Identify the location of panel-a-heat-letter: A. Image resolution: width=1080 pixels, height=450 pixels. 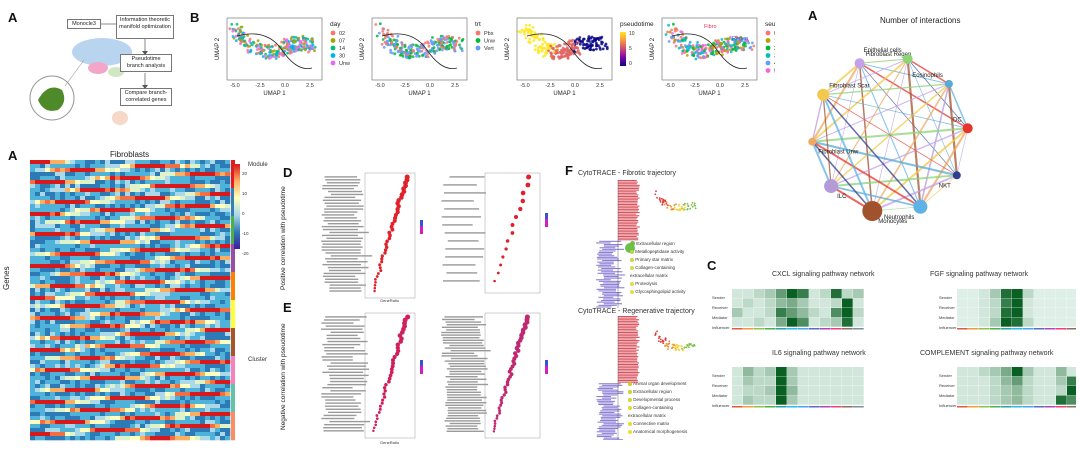
(13, 155).